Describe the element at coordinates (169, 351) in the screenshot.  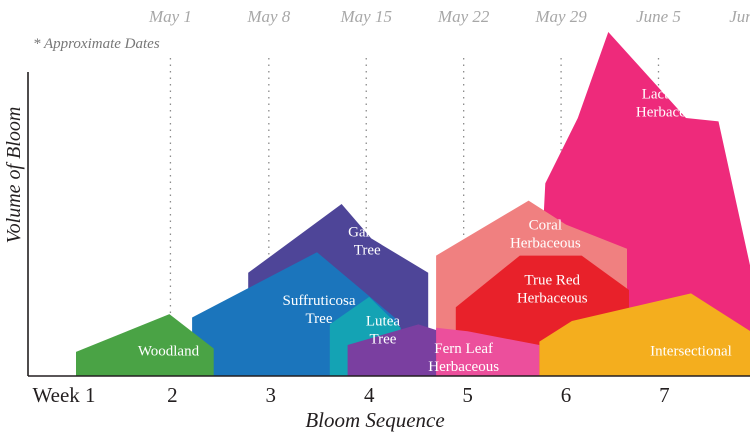
I see `area-label-woodland: Woodland` at that location.